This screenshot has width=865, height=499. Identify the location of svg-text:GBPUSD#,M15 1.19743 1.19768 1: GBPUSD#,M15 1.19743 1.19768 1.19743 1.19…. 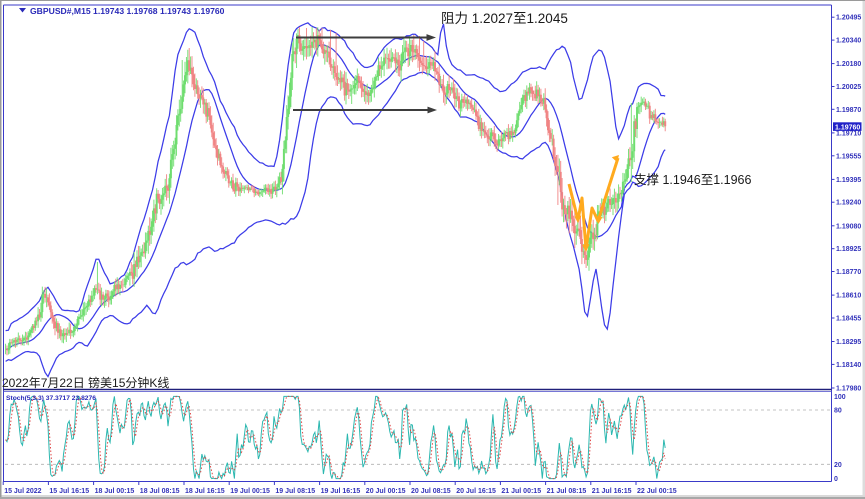
(127, 11).